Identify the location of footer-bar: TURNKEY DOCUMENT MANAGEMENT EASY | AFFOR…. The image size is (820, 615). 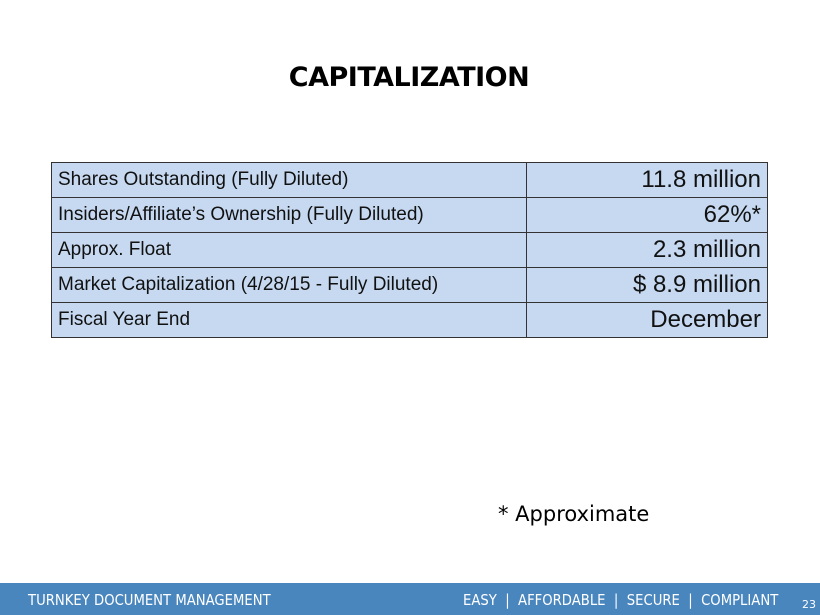
(410, 599).